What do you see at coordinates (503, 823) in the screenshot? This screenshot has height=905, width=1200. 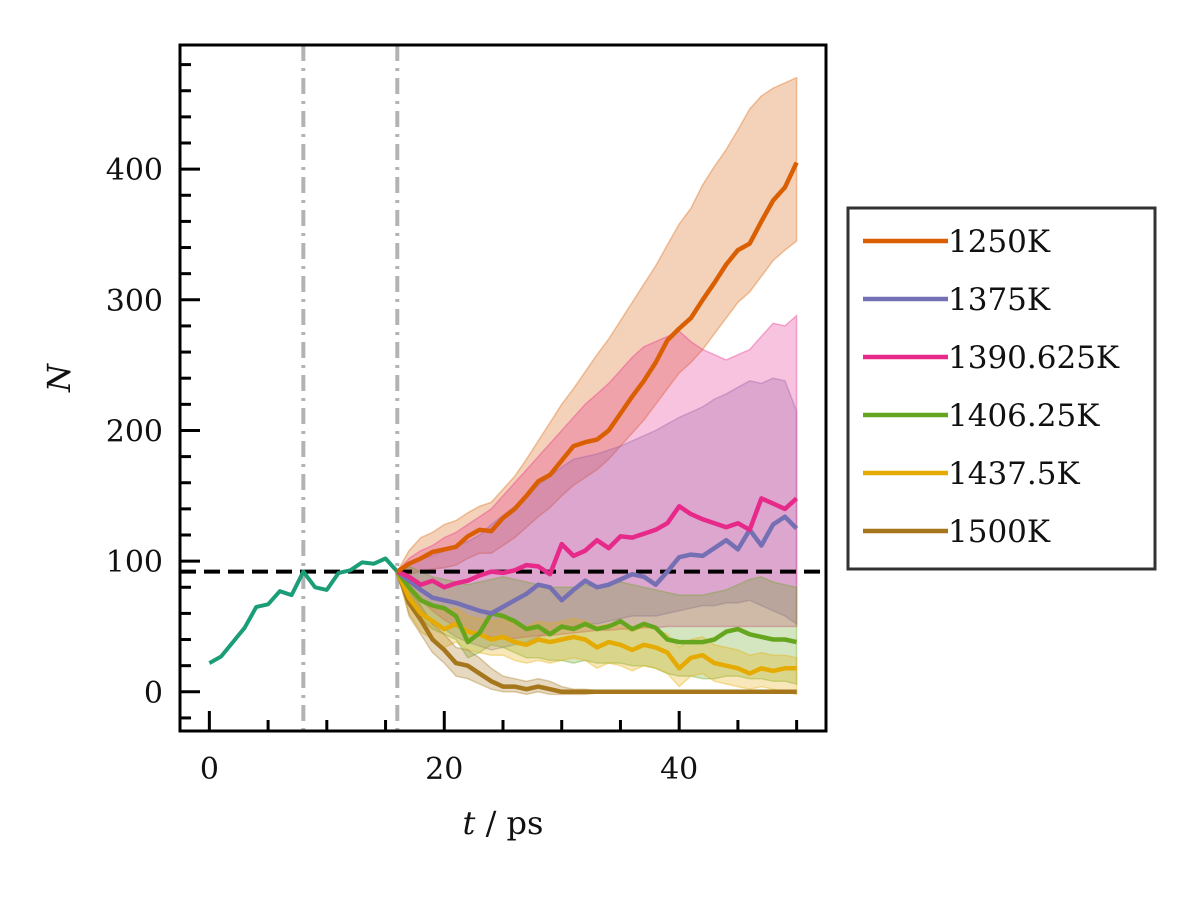 I see `x-axis-label: t / ps` at bounding box center [503, 823].